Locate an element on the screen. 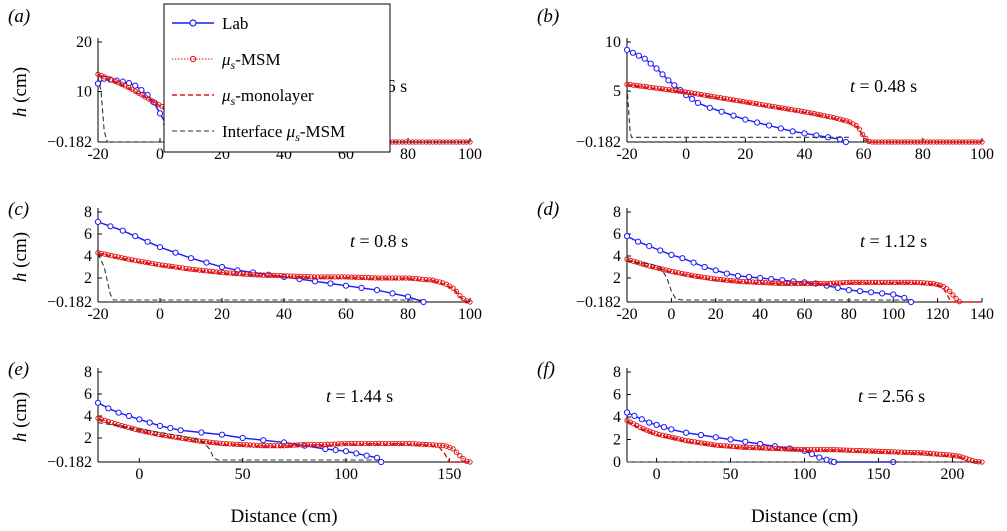 This screenshot has height=531, width=1007. legend-entry: Interface μs-MSM is located at coordinates (258, 133).